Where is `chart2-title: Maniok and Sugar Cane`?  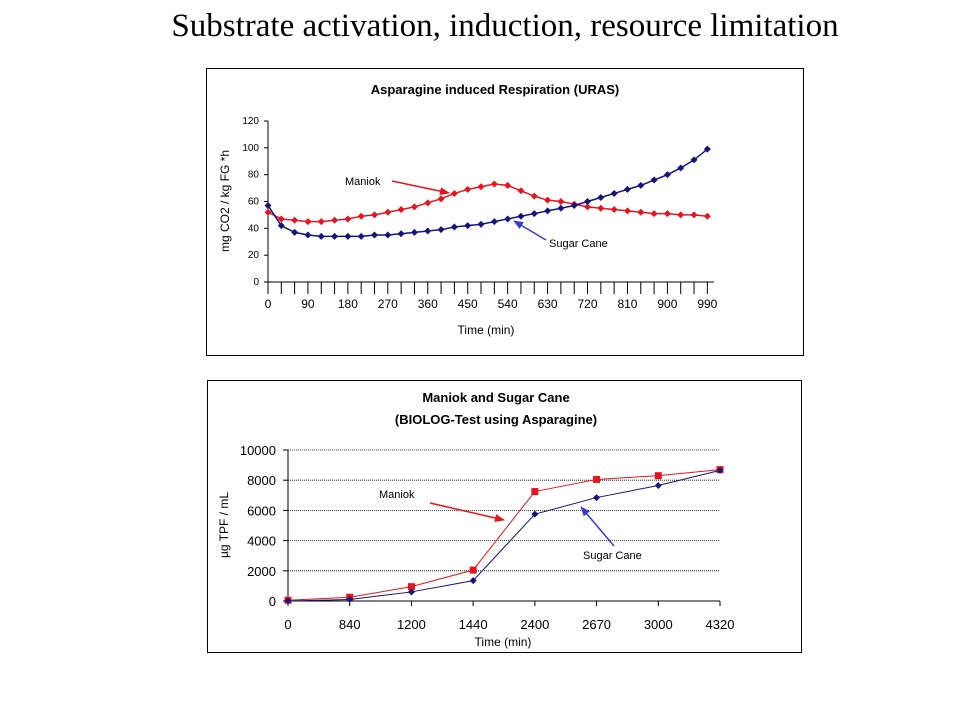 chart2-title: Maniok and Sugar Cane is located at coordinates (495, 397).